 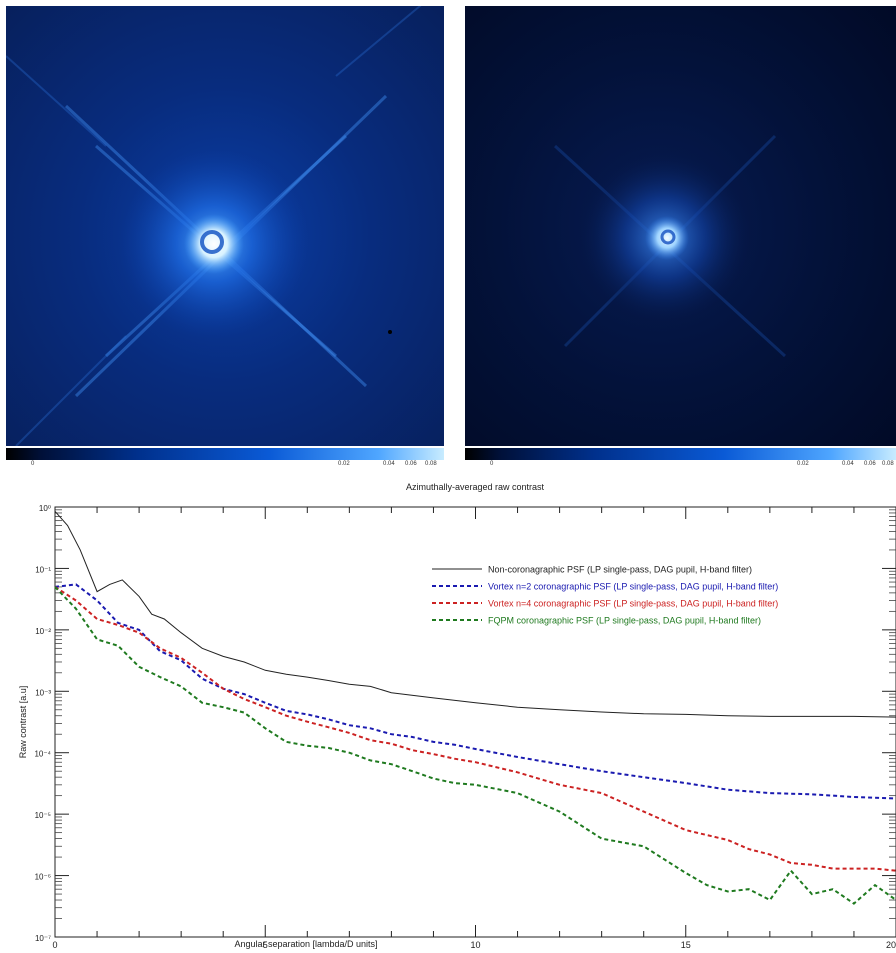 I want to click on colorbar-left, so click(x=225, y=454).